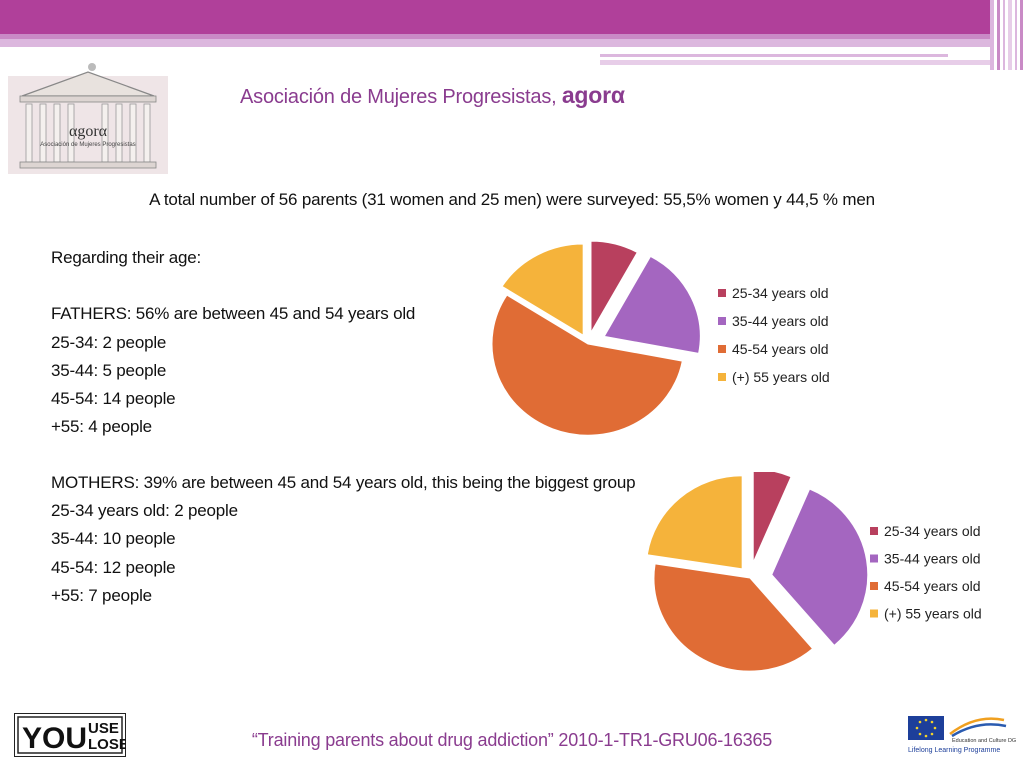 This screenshot has width=1024, height=768. Describe the element at coordinates (401, 97) in the screenshot. I see `org-name: Asociación de Mujeres Progresistas,` at that location.